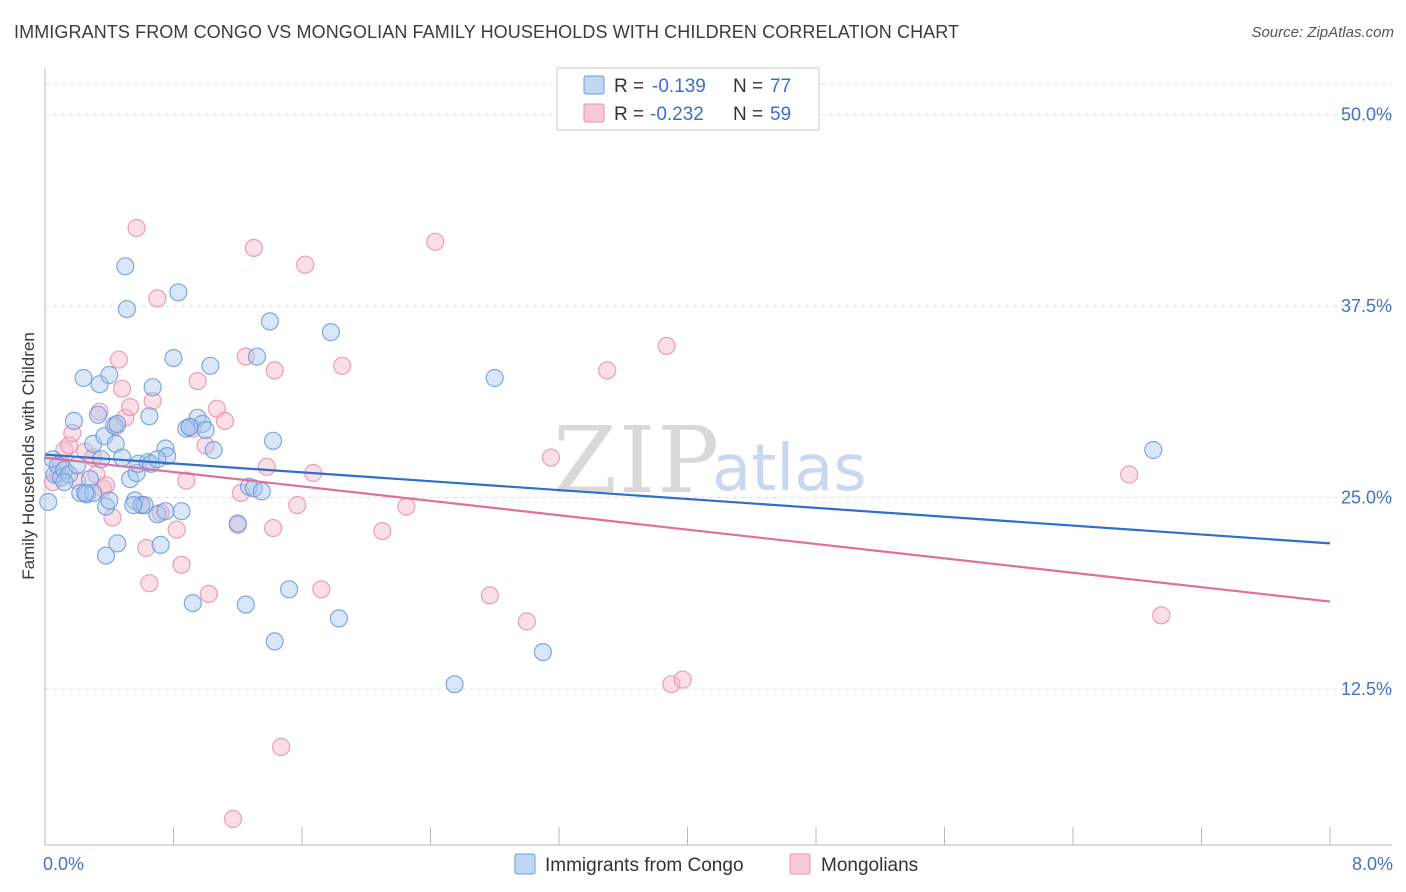 This screenshot has height=892, width=1406. What do you see at coordinates (1372, 864) in the screenshot?
I see `x-tick-label-max: 8.0%` at bounding box center [1372, 864].